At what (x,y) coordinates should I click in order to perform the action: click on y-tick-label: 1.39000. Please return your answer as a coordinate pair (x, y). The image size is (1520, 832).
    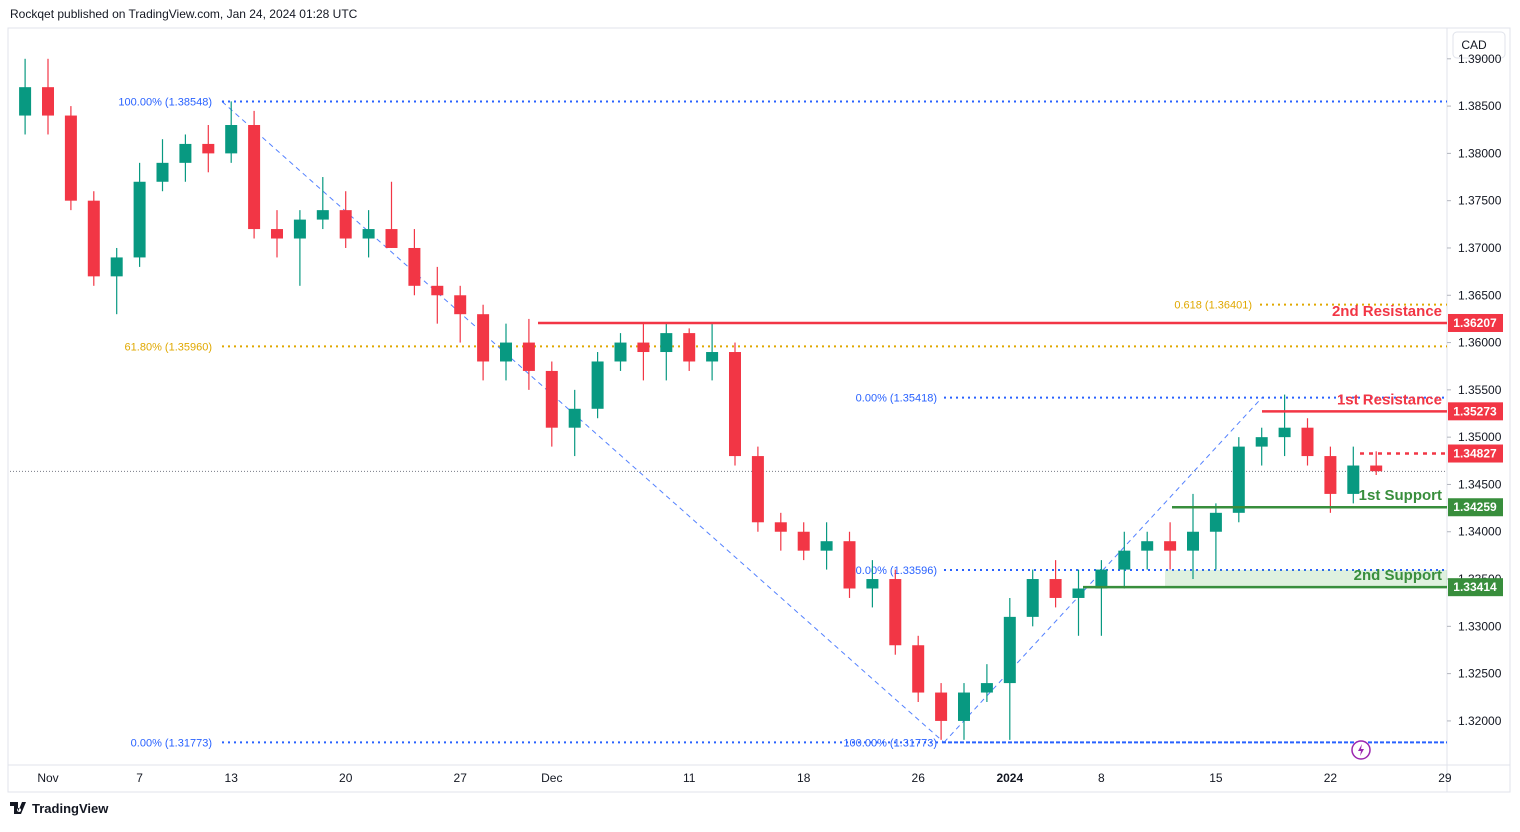
    Looking at the image, I should click on (1480, 59).